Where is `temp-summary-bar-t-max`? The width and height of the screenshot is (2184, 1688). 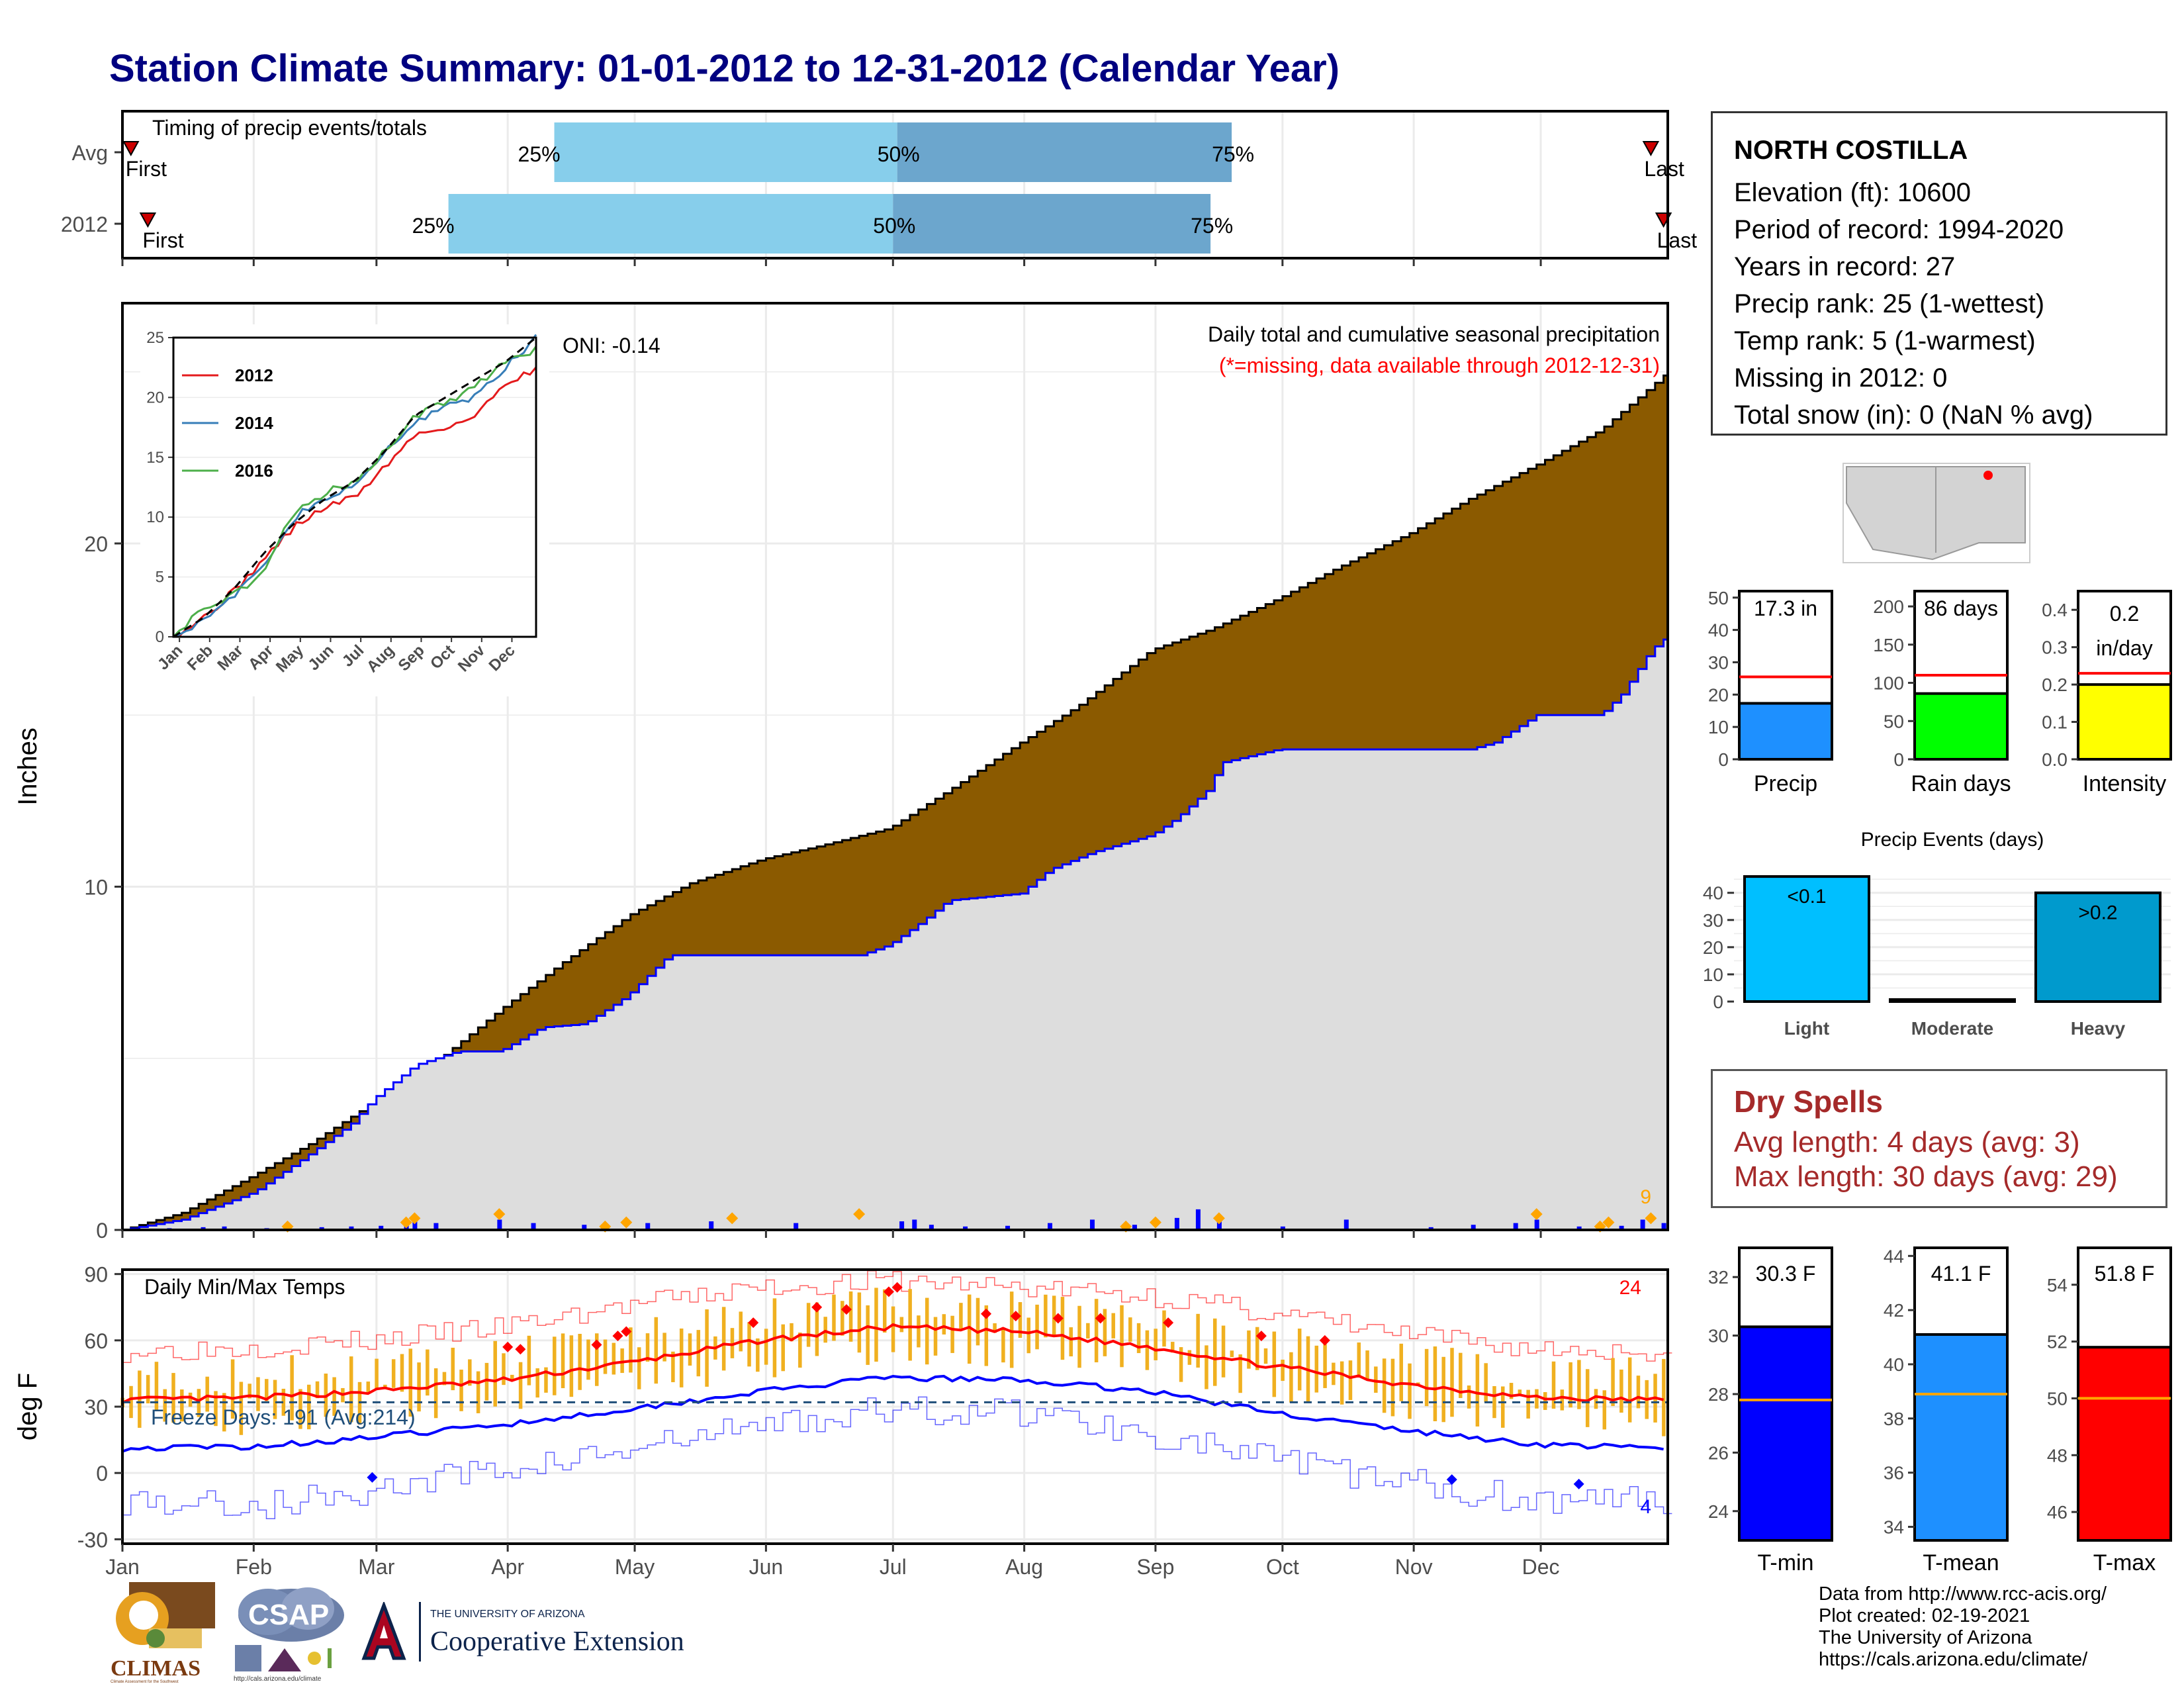 temp-summary-bar-t-max is located at coordinates (2124, 1444).